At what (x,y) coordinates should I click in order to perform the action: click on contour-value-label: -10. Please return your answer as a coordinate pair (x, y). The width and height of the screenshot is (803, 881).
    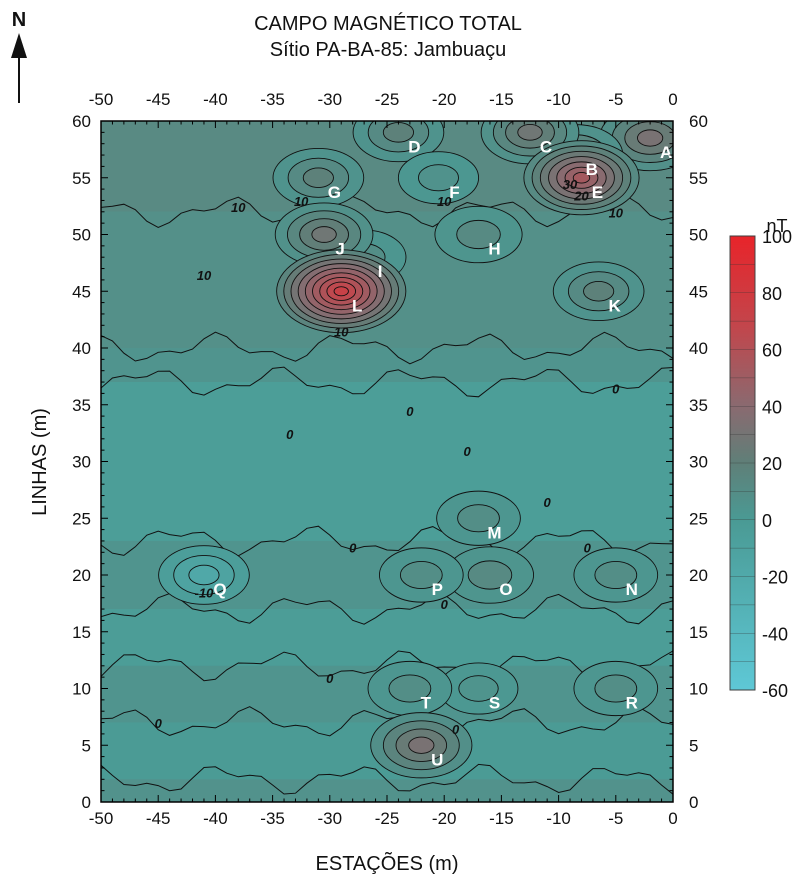
    Looking at the image, I should click on (205, 593).